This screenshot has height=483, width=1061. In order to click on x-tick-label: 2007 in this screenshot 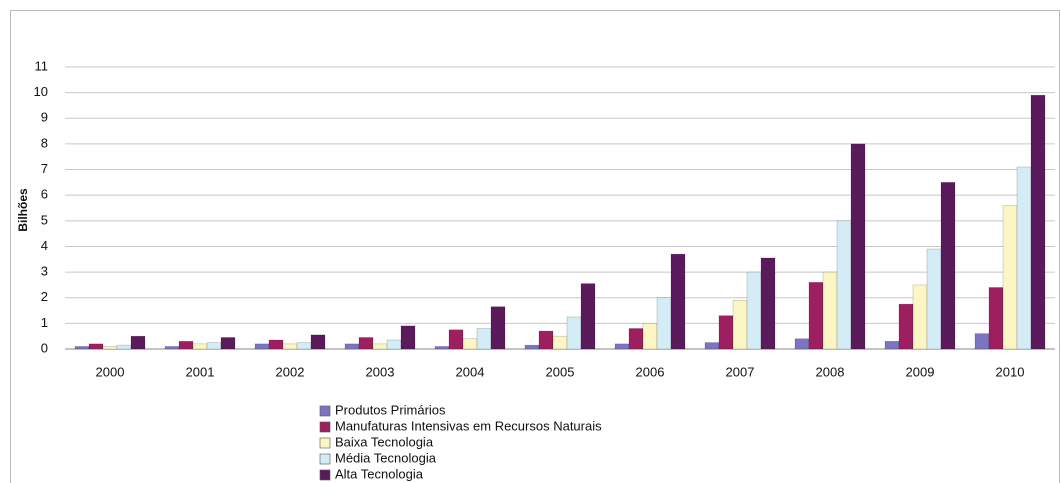, I will do `click(740, 371)`.